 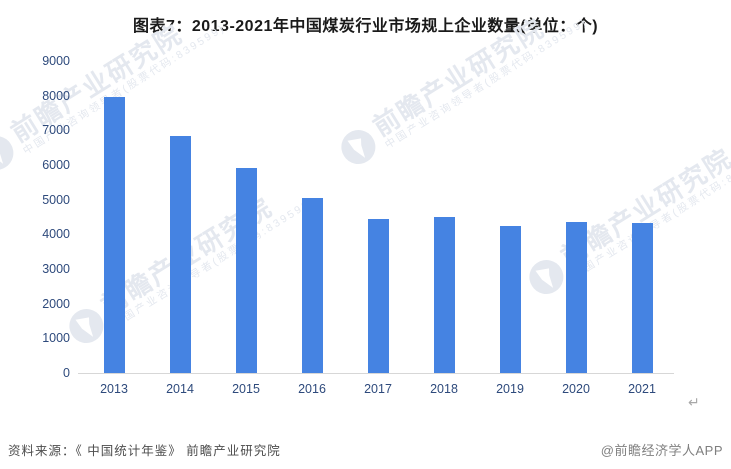 I want to click on source-note: 资料来源：《 中国统计年鉴》 前瞻产业研究院, so click(x=144, y=451).